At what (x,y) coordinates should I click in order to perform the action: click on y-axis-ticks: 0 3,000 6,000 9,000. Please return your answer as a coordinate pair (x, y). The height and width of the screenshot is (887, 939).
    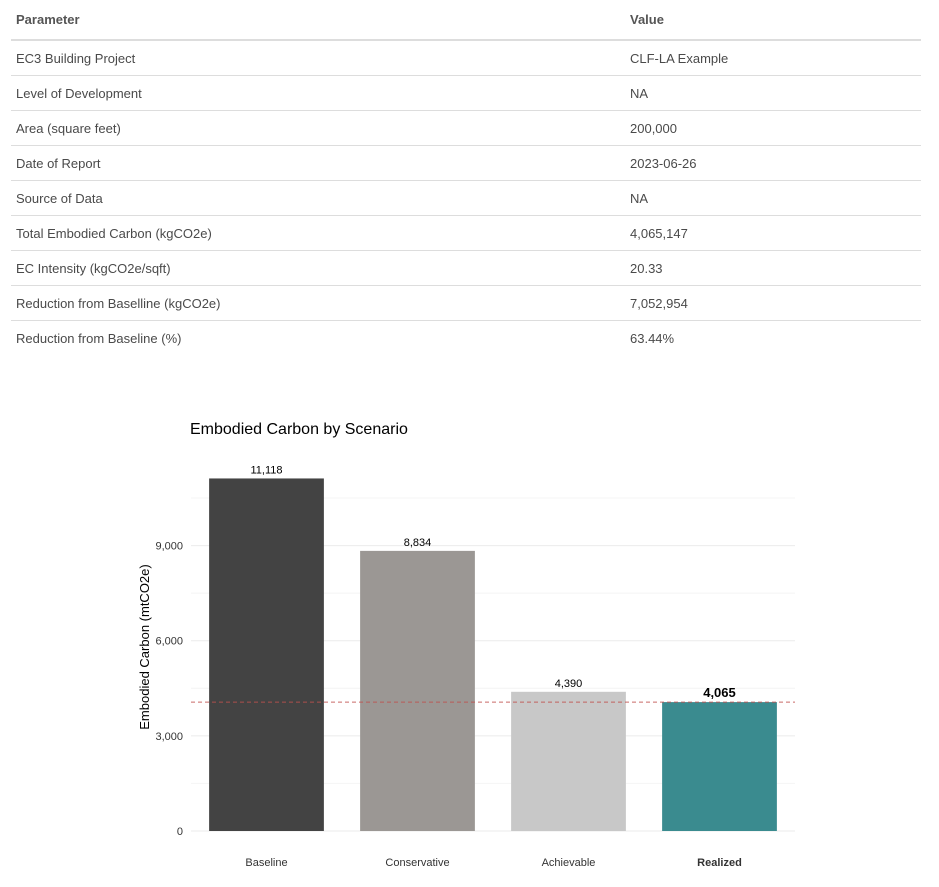
    Looking at the image, I should click on (169, 689).